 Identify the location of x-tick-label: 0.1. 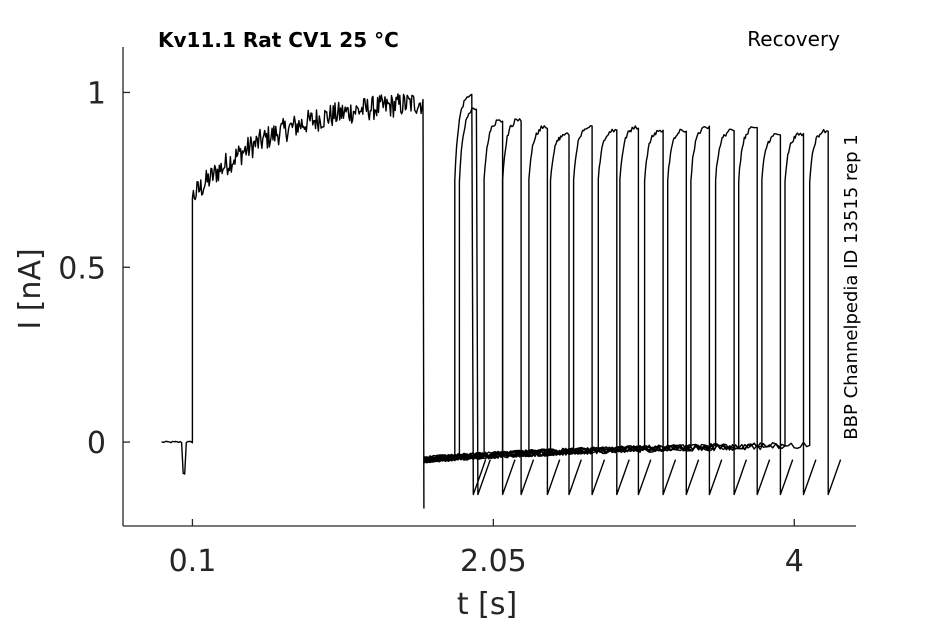
(193, 561).